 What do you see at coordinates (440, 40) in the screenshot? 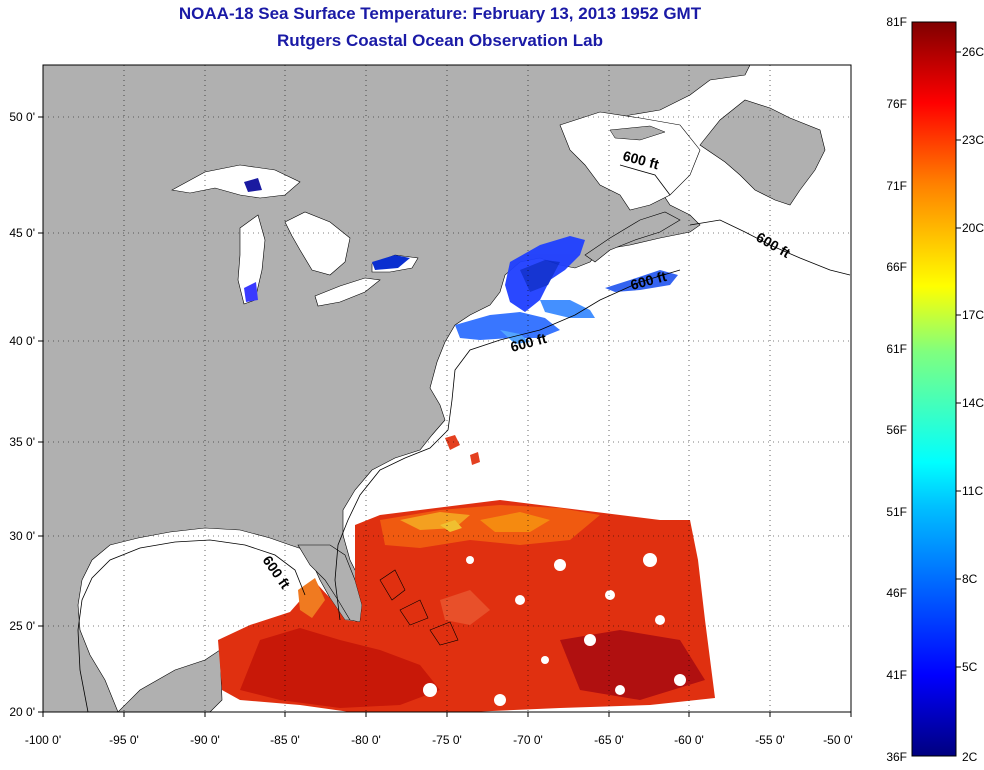
I see `map-subtitle: Rutgers Coastal Ocean Observation Lab` at bounding box center [440, 40].